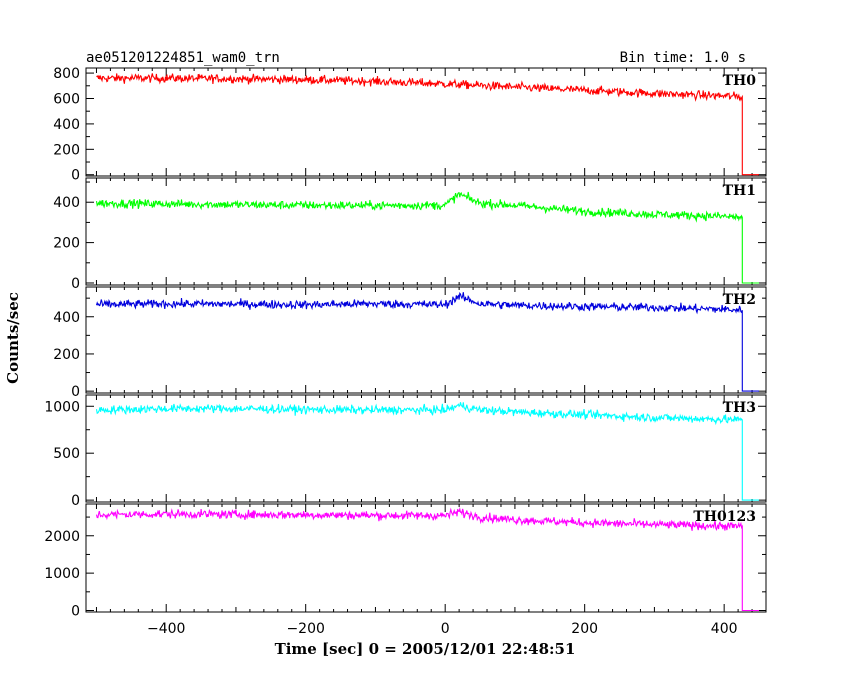 The width and height of the screenshot is (850, 680). Describe the element at coordinates (166, 629) in the screenshot. I see `x-tick-label: −400` at that location.